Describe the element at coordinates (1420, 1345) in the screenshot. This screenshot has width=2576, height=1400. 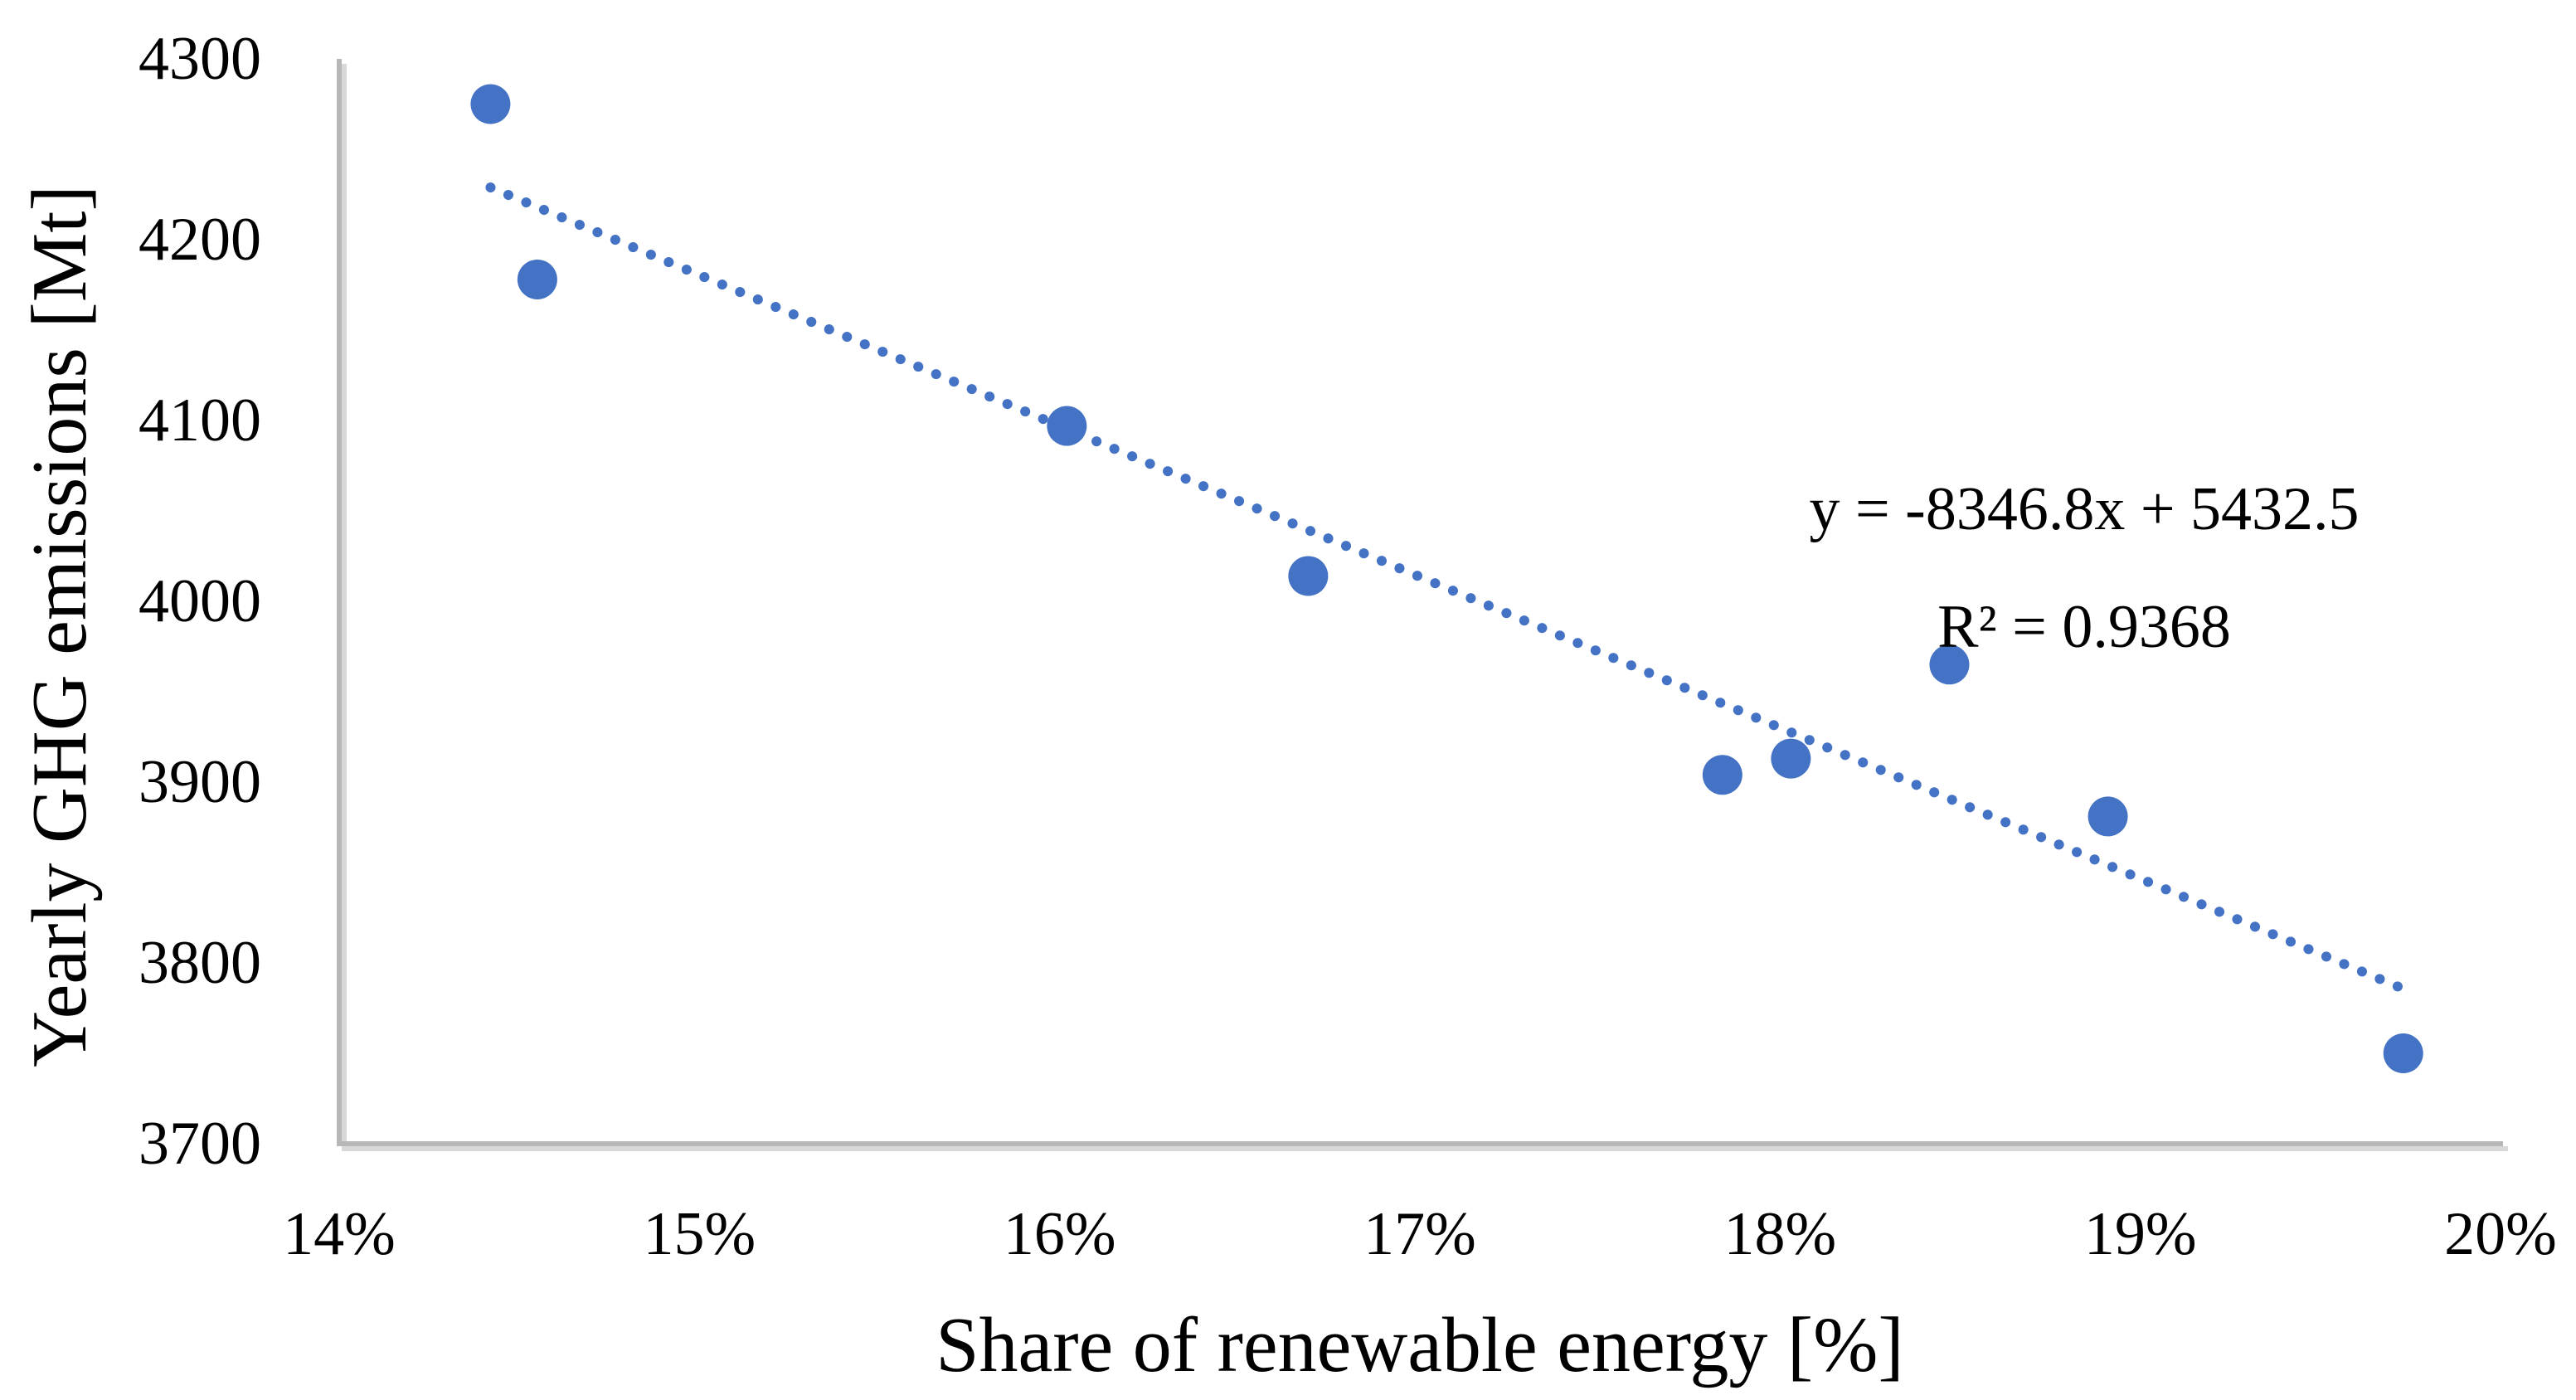
I see `x-axis-title: Share of renewable energy [%]` at that location.